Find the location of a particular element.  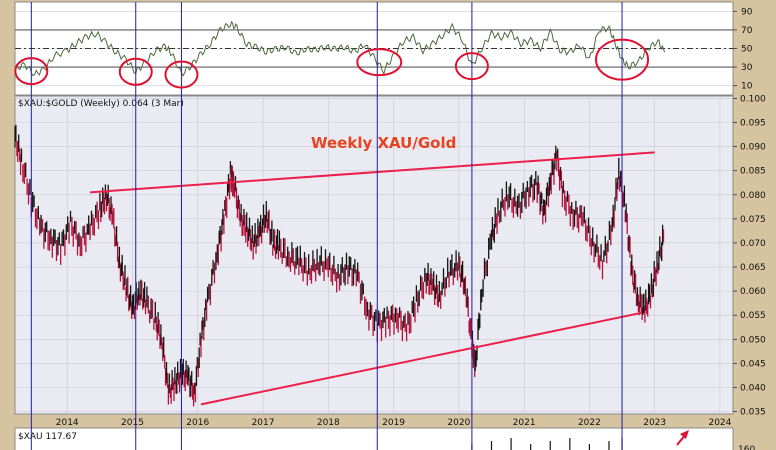

main-x-tick-label: 2016 is located at coordinates (197, 423).